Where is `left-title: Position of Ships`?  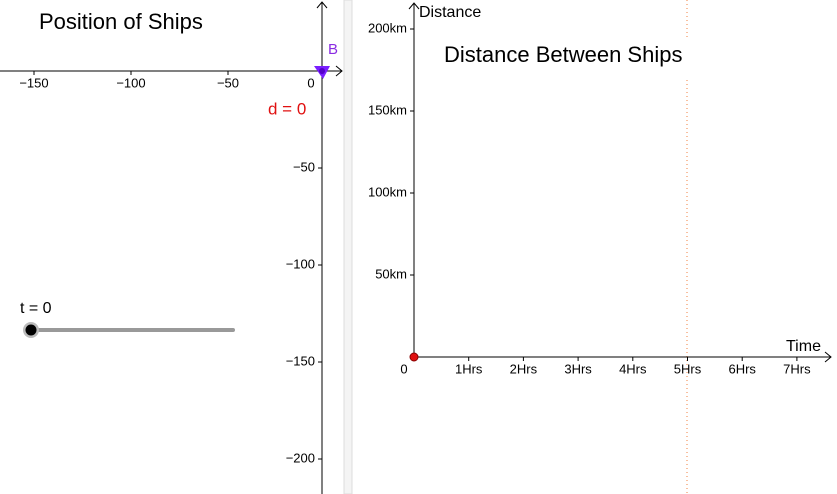 left-title: Position of Ships is located at coordinates (121, 21).